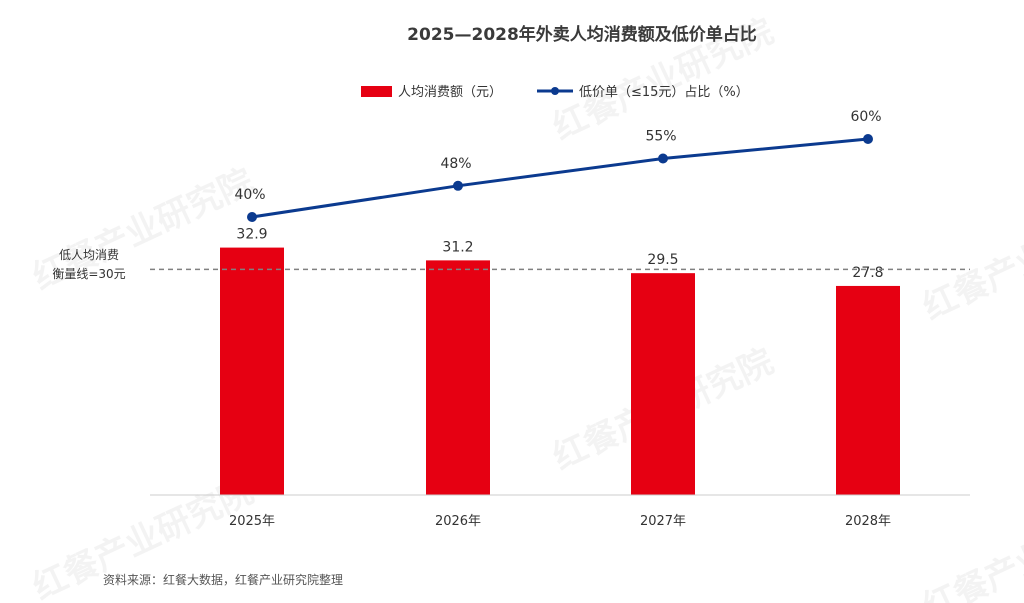 The image size is (1024, 603). I want to click on bar-value-label: 31.2, so click(457, 247).